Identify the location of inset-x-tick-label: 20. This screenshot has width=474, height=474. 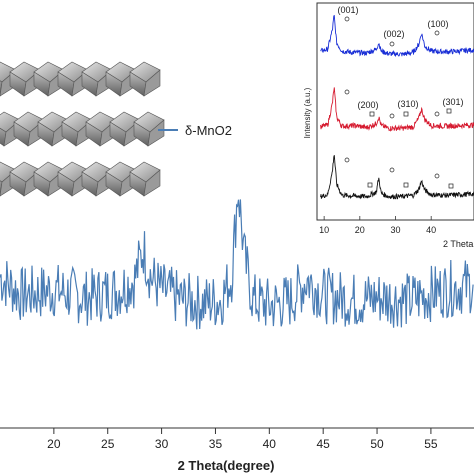
(360, 230).